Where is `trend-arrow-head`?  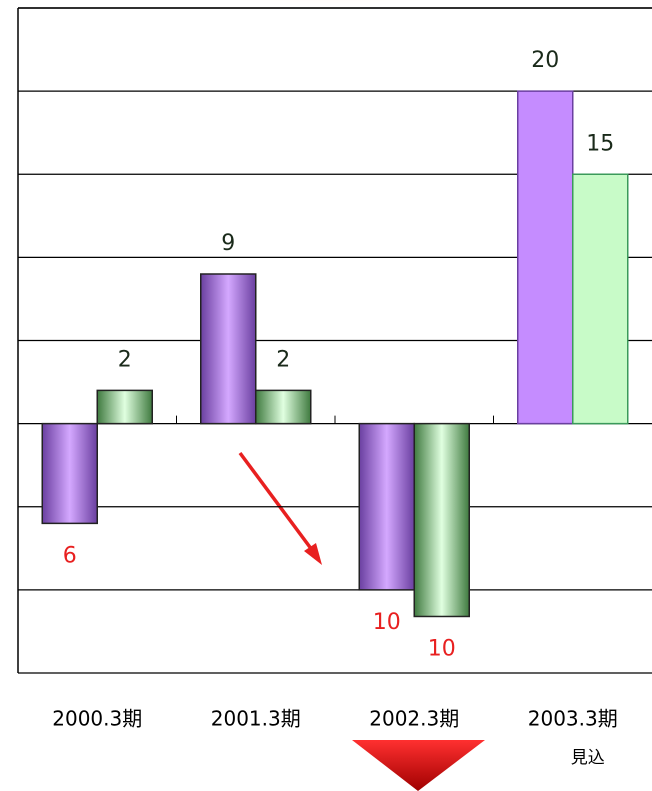
trend-arrow-head is located at coordinates (313, 554).